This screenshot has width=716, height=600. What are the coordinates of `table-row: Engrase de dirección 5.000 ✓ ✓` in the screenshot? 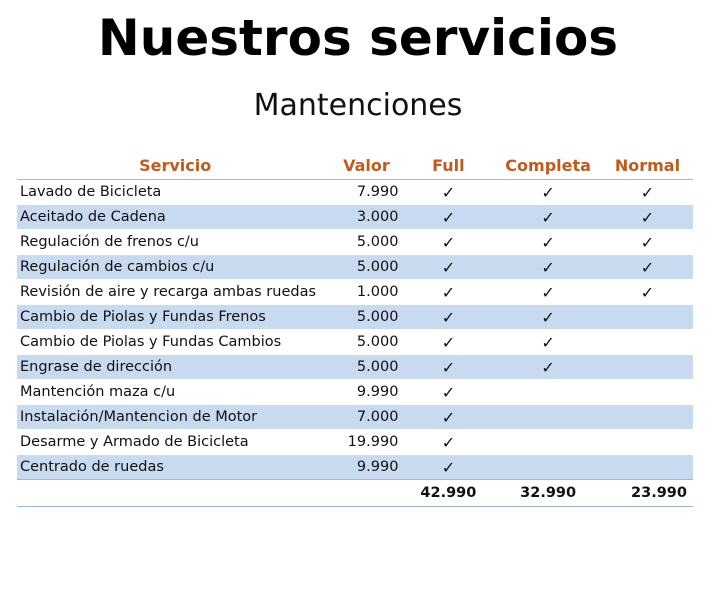 It's located at (355, 367).